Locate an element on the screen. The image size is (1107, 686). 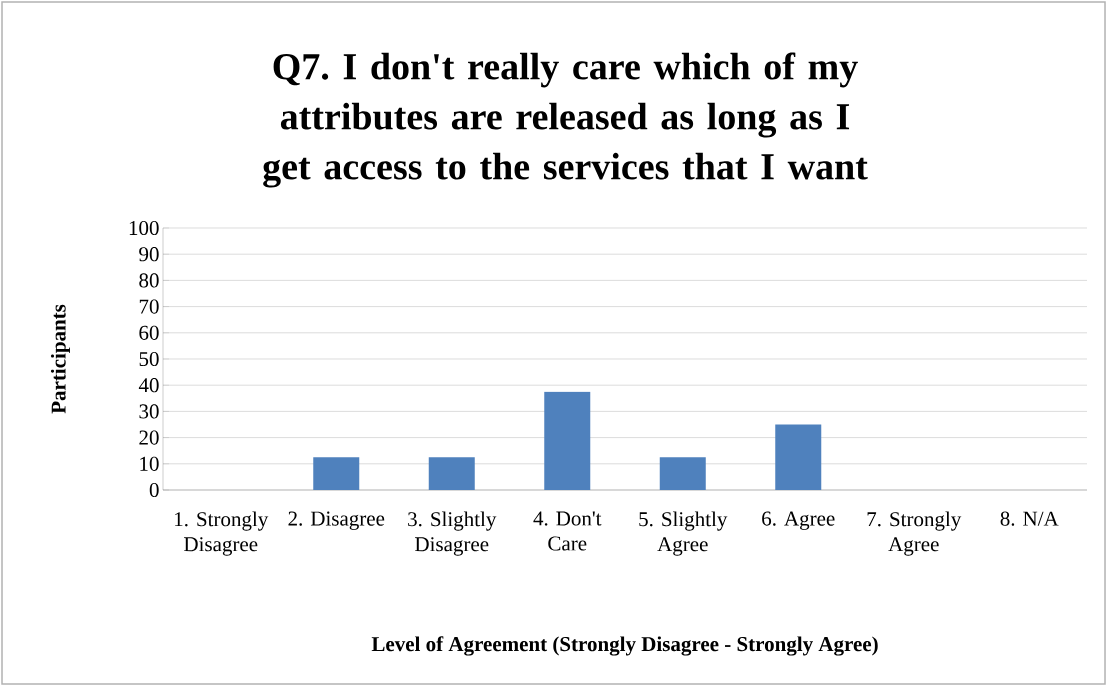
y-tick-label: 0 is located at coordinates (154, 490).